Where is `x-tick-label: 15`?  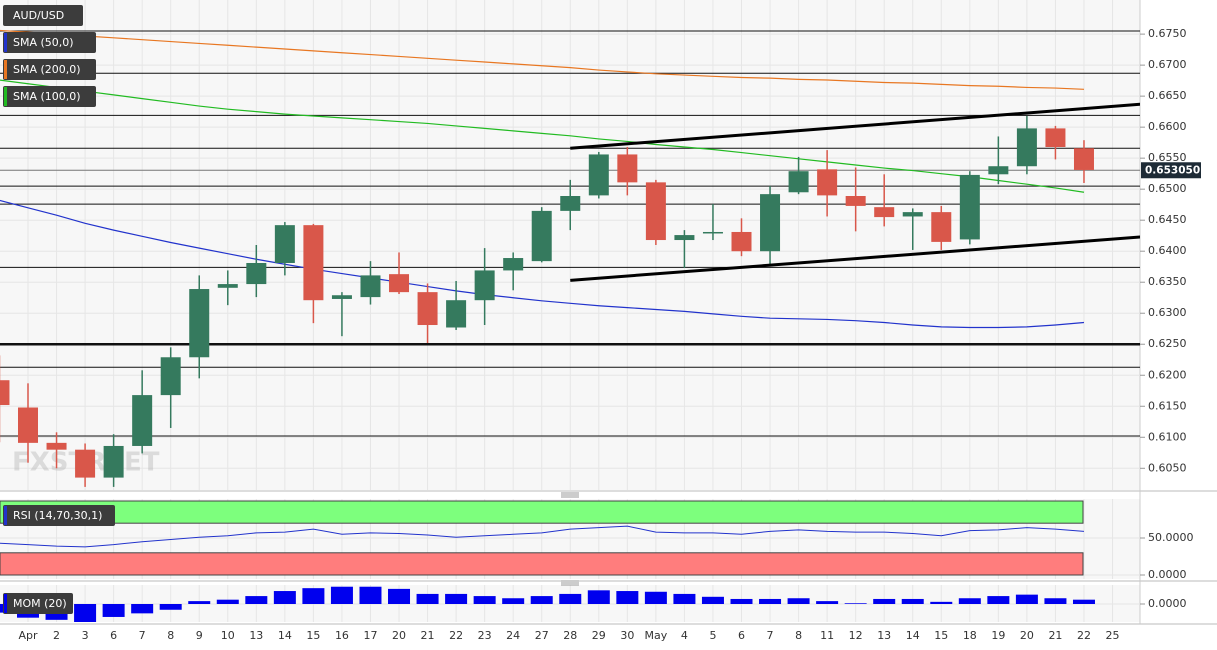 x-tick-label: 15 is located at coordinates (313, 635).